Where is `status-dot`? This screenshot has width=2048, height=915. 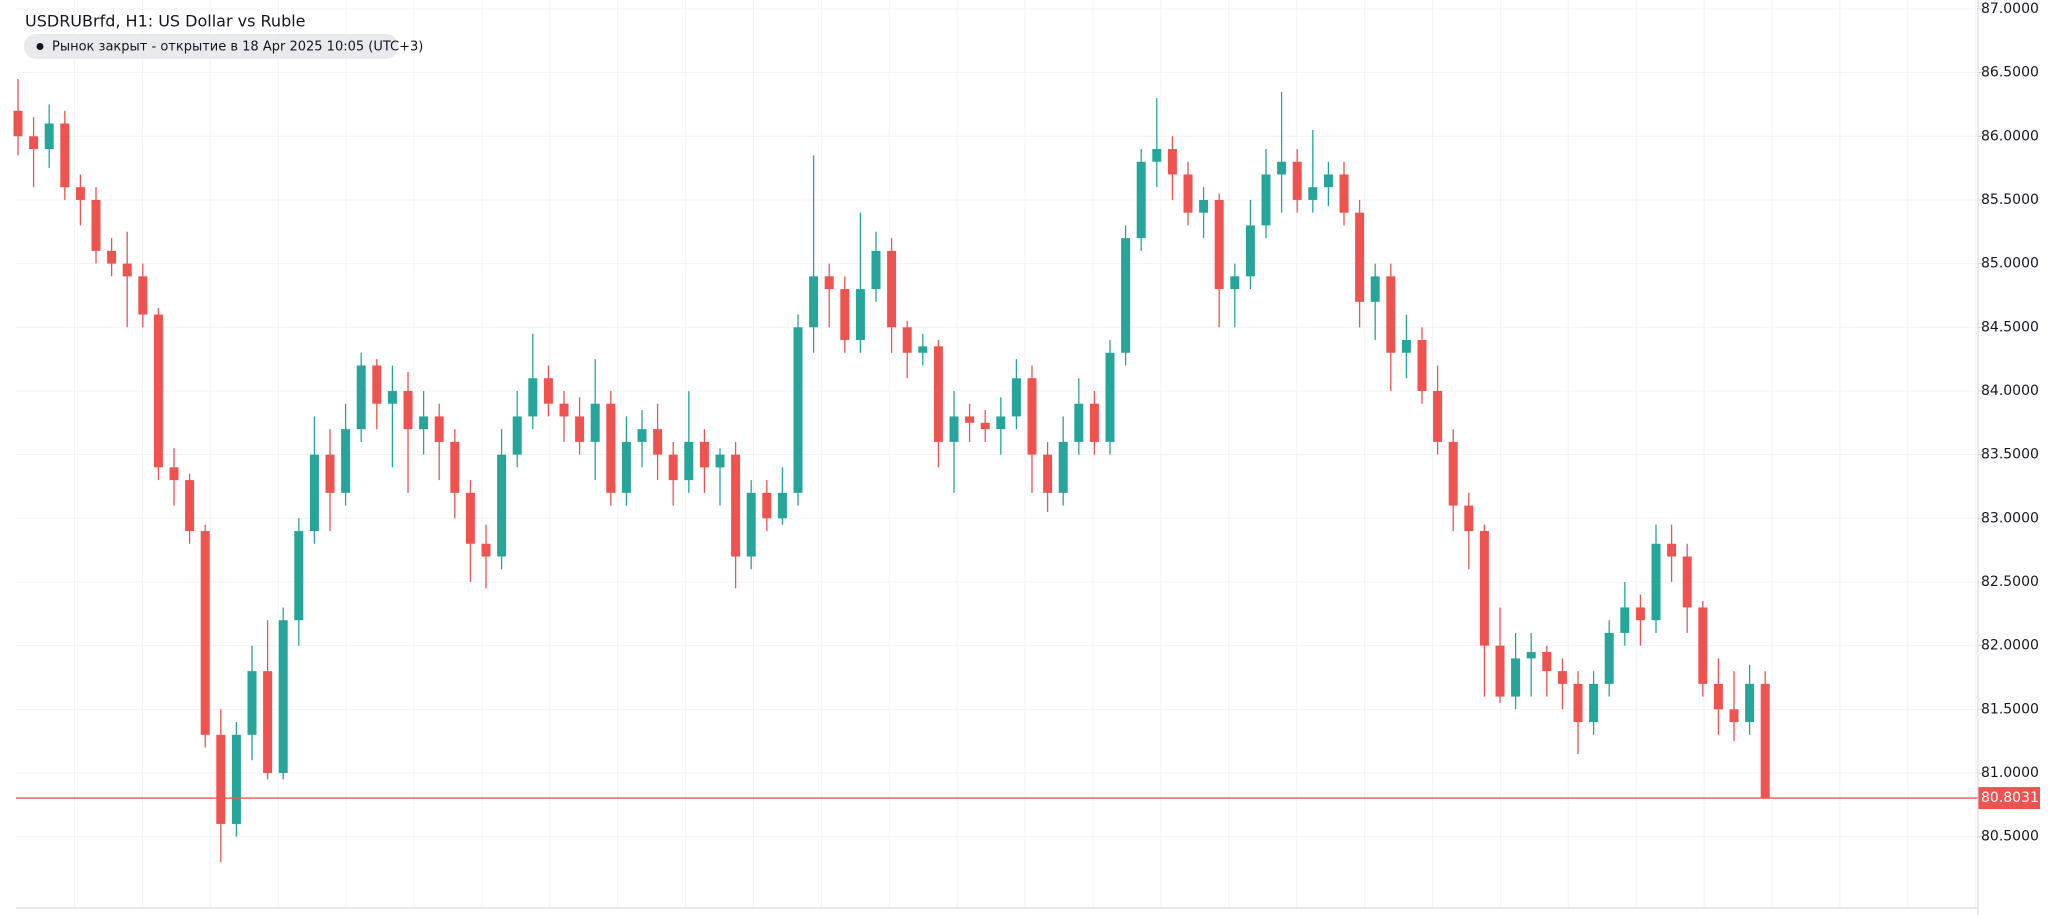 status-dot is located at coordinates (40, 46).